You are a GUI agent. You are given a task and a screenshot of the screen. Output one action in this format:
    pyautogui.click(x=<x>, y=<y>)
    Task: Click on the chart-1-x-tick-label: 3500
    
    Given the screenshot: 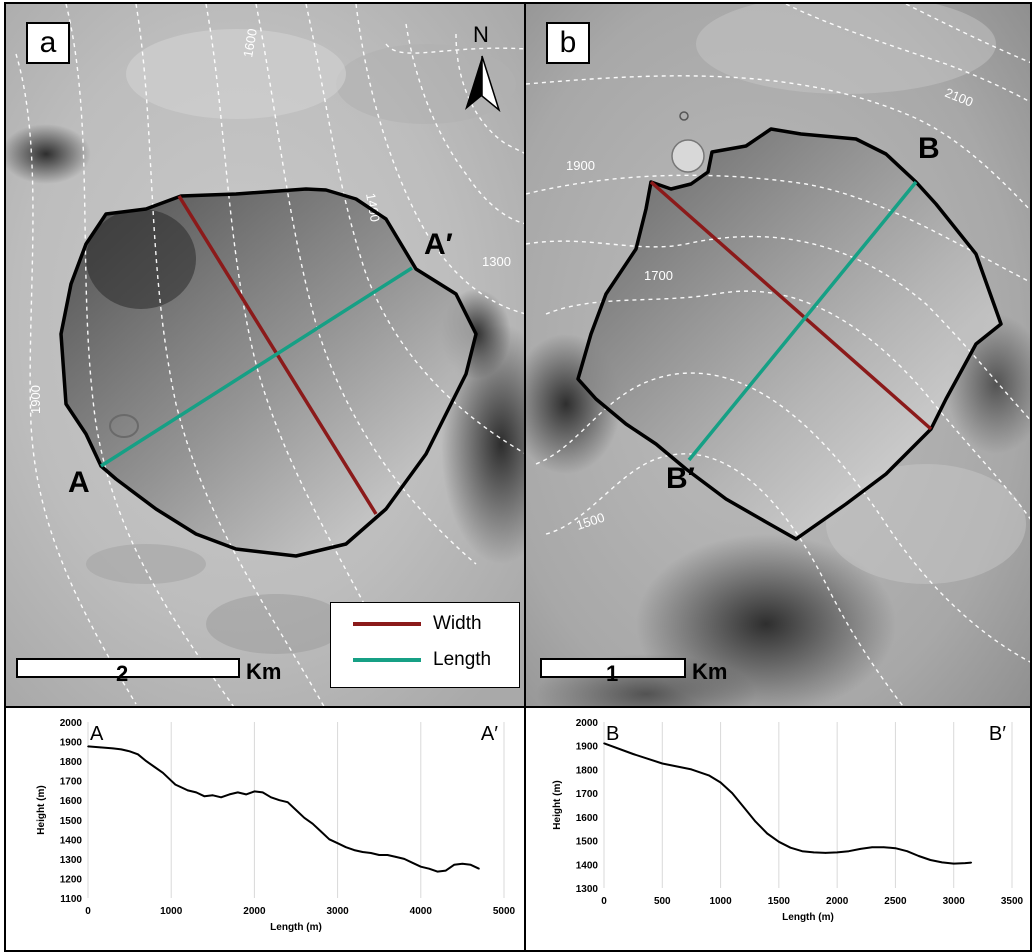 What is the action you would take?
    pyautogui.click(x=1012, y=901)
    